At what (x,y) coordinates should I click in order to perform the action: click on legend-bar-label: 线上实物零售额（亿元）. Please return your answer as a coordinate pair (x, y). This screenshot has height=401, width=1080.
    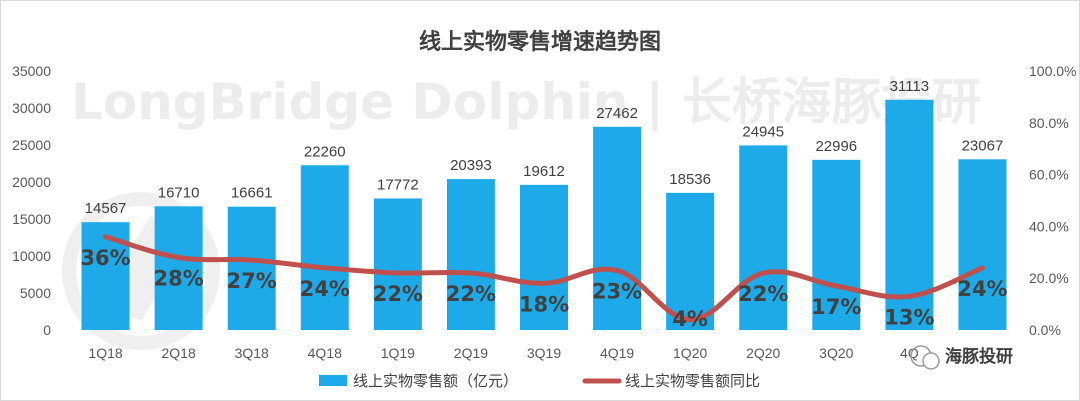
    Looking at the image, I should click on (435, 381).